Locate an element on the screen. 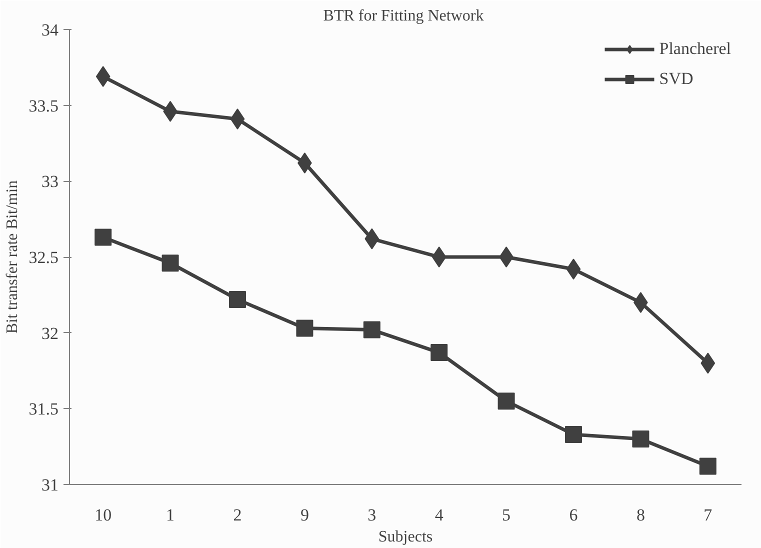  y-tick-label: 31 is located at coordinates (50, 485).